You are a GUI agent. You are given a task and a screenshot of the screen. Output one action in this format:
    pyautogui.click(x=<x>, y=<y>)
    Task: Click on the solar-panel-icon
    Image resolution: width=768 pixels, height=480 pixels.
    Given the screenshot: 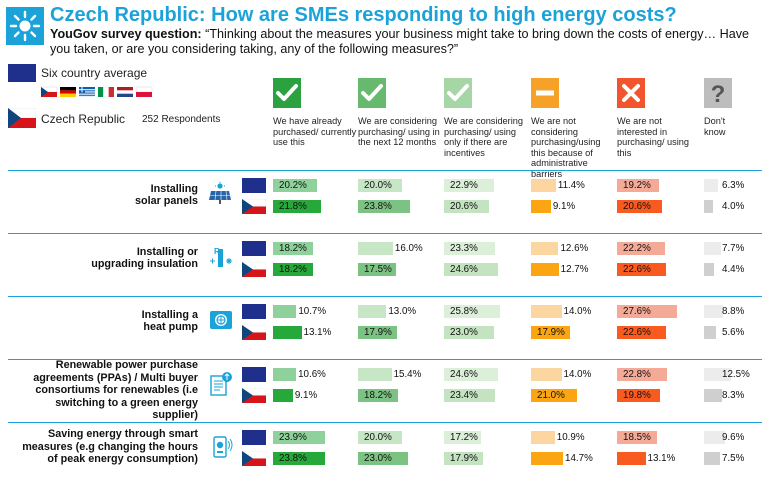 What is the action you would take?
    pyautogui.click(x=221, y=195)
    